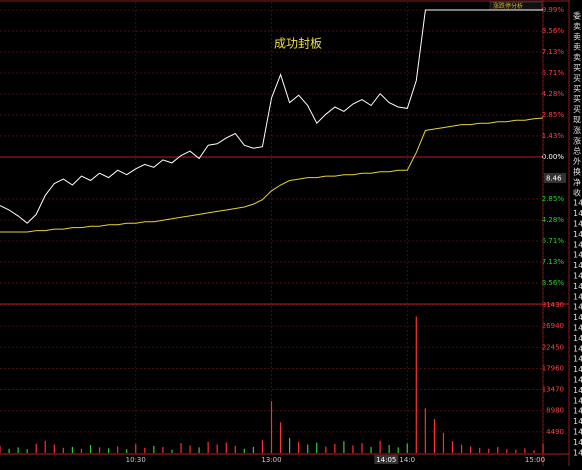  Describe the element at coordinates (136, 460) in the screenshot. I see `x-tick-label: 10:30` at that location.